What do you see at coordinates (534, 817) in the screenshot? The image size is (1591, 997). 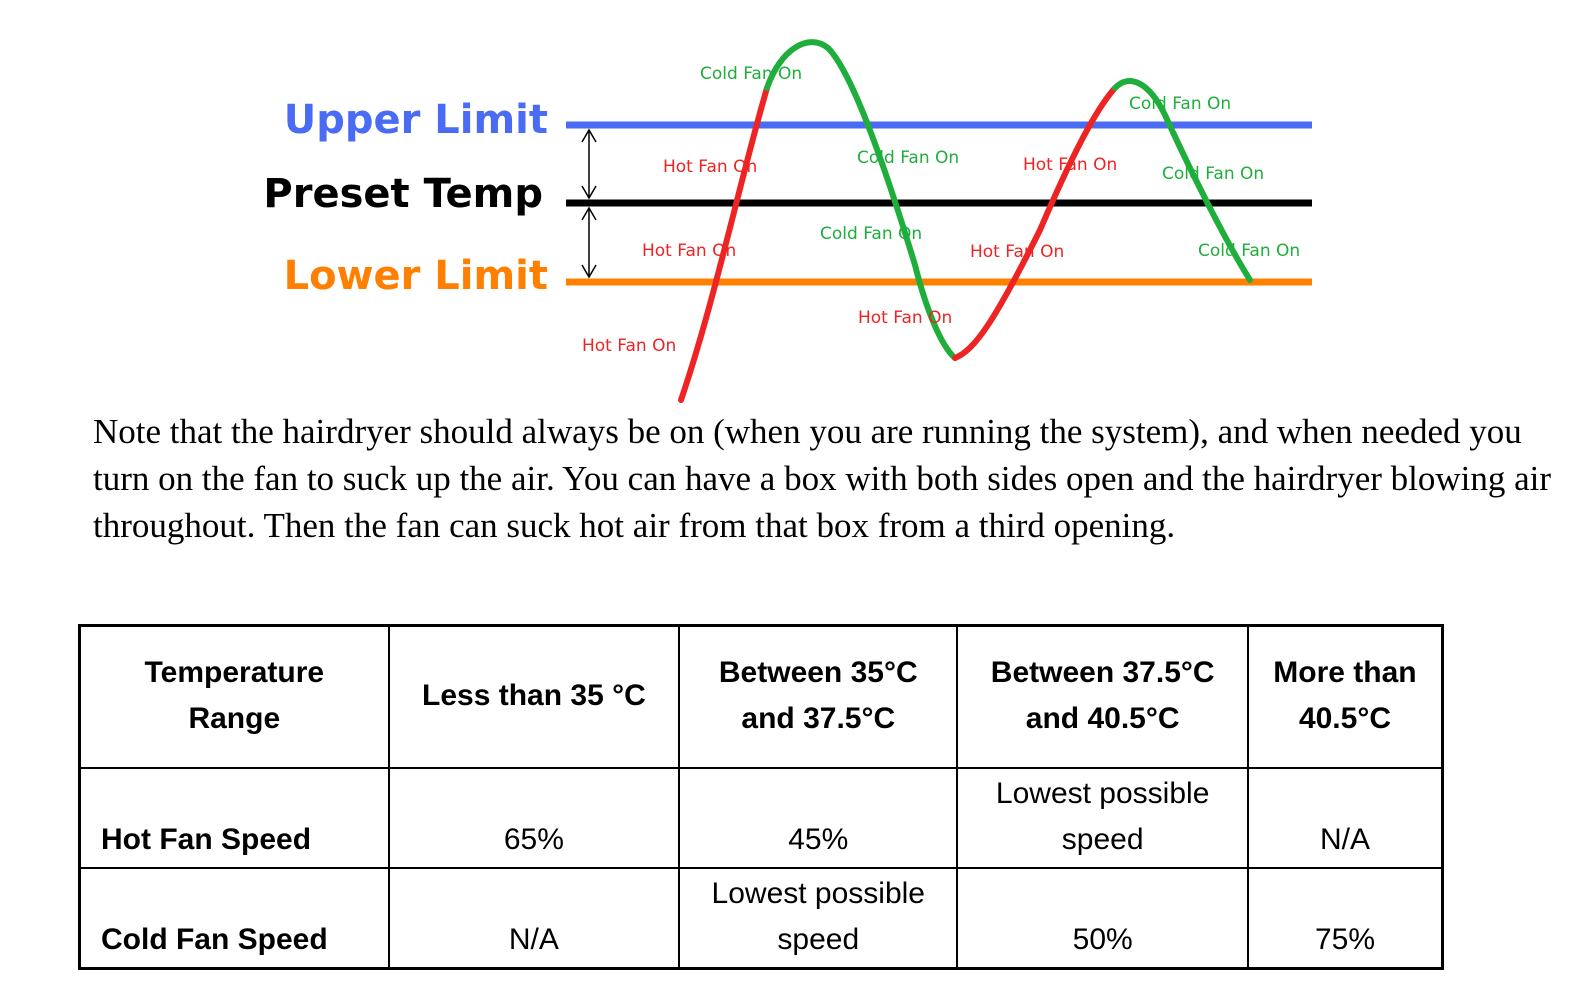 I see `table-cell: 65%` at bounding box center [534, 817].